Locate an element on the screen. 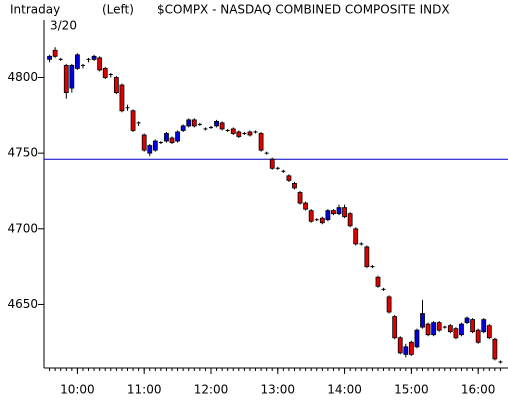 The width and height of the screenshot is (508, 405). chart-title: $COMPX - NASDAQ COMBINED COMPOSITE INDX is located at coordinates (303, 10).